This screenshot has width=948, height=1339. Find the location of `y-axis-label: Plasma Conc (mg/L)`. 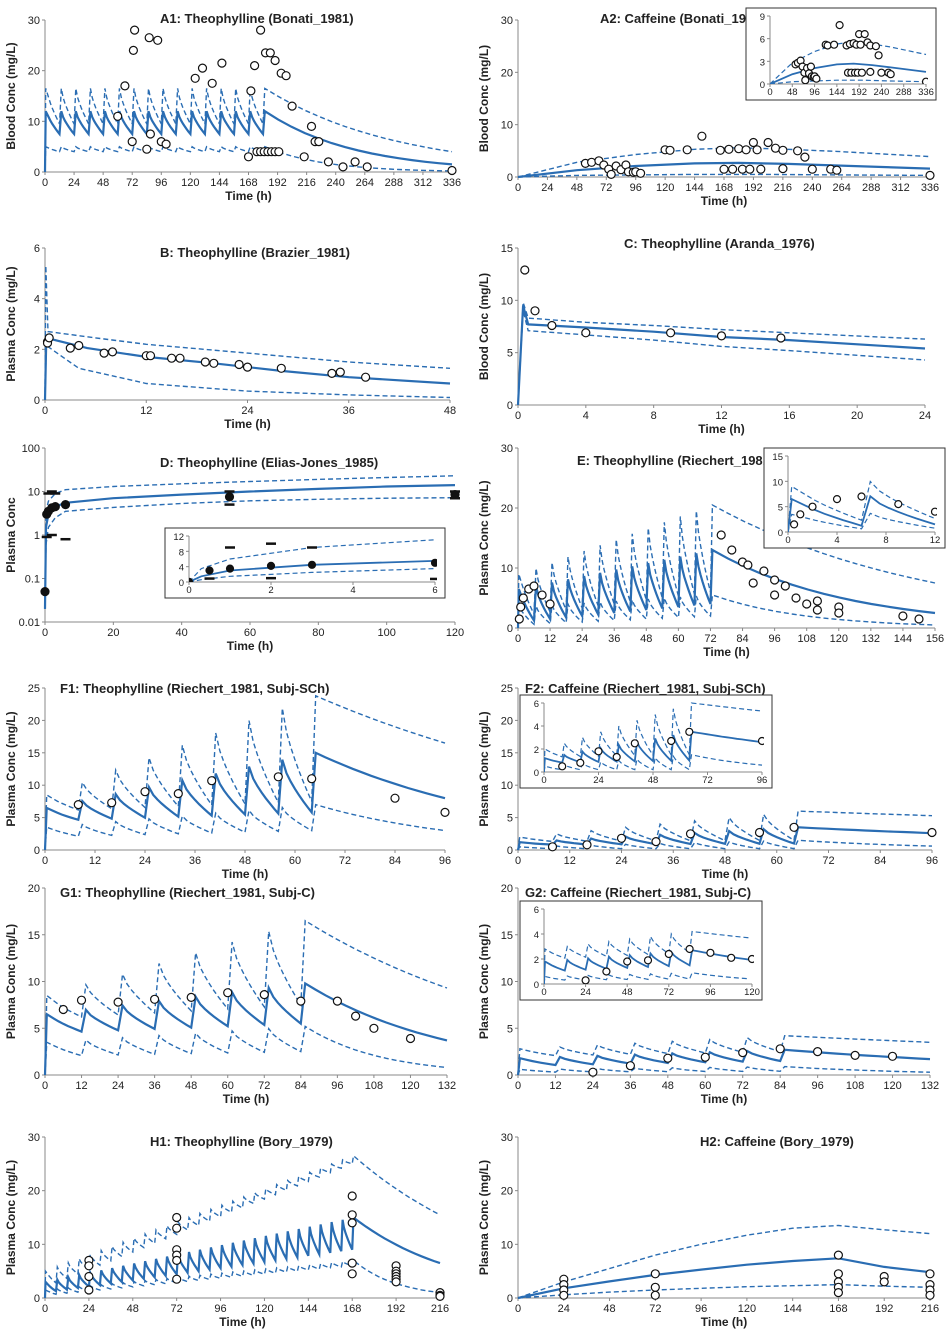

y-axis-label: Plasma Conc (mg/L) is located at coordinates (484, 1217).